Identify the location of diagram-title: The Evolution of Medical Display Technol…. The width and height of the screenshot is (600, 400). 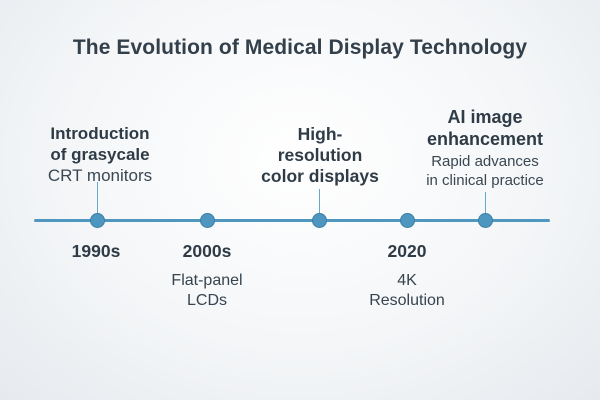
(300, 47).